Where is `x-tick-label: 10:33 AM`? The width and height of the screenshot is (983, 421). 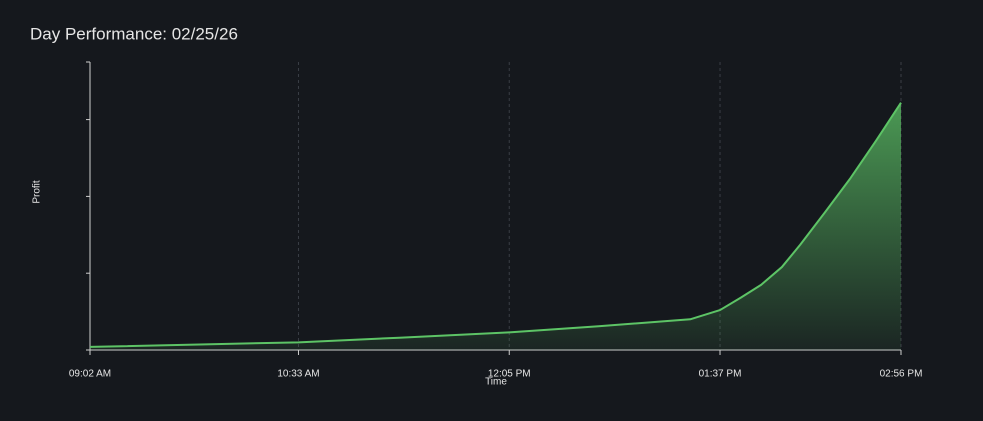 x-tick-label: 10:33 AM is located at coordinates (298, 374).